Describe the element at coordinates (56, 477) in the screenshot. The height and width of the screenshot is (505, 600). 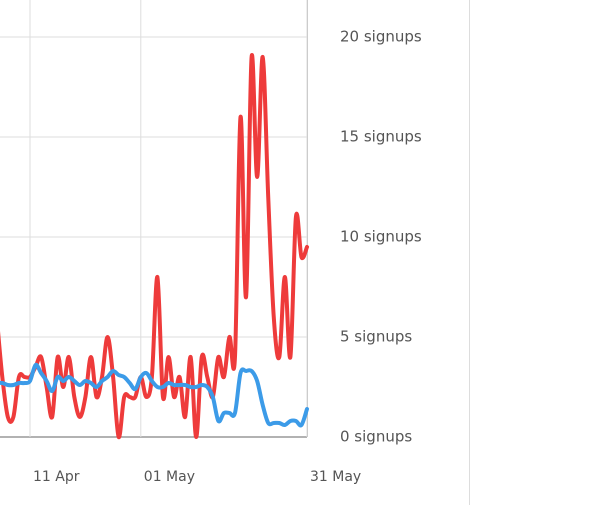
I see `x-tick-label: 11 Apr` at that location.